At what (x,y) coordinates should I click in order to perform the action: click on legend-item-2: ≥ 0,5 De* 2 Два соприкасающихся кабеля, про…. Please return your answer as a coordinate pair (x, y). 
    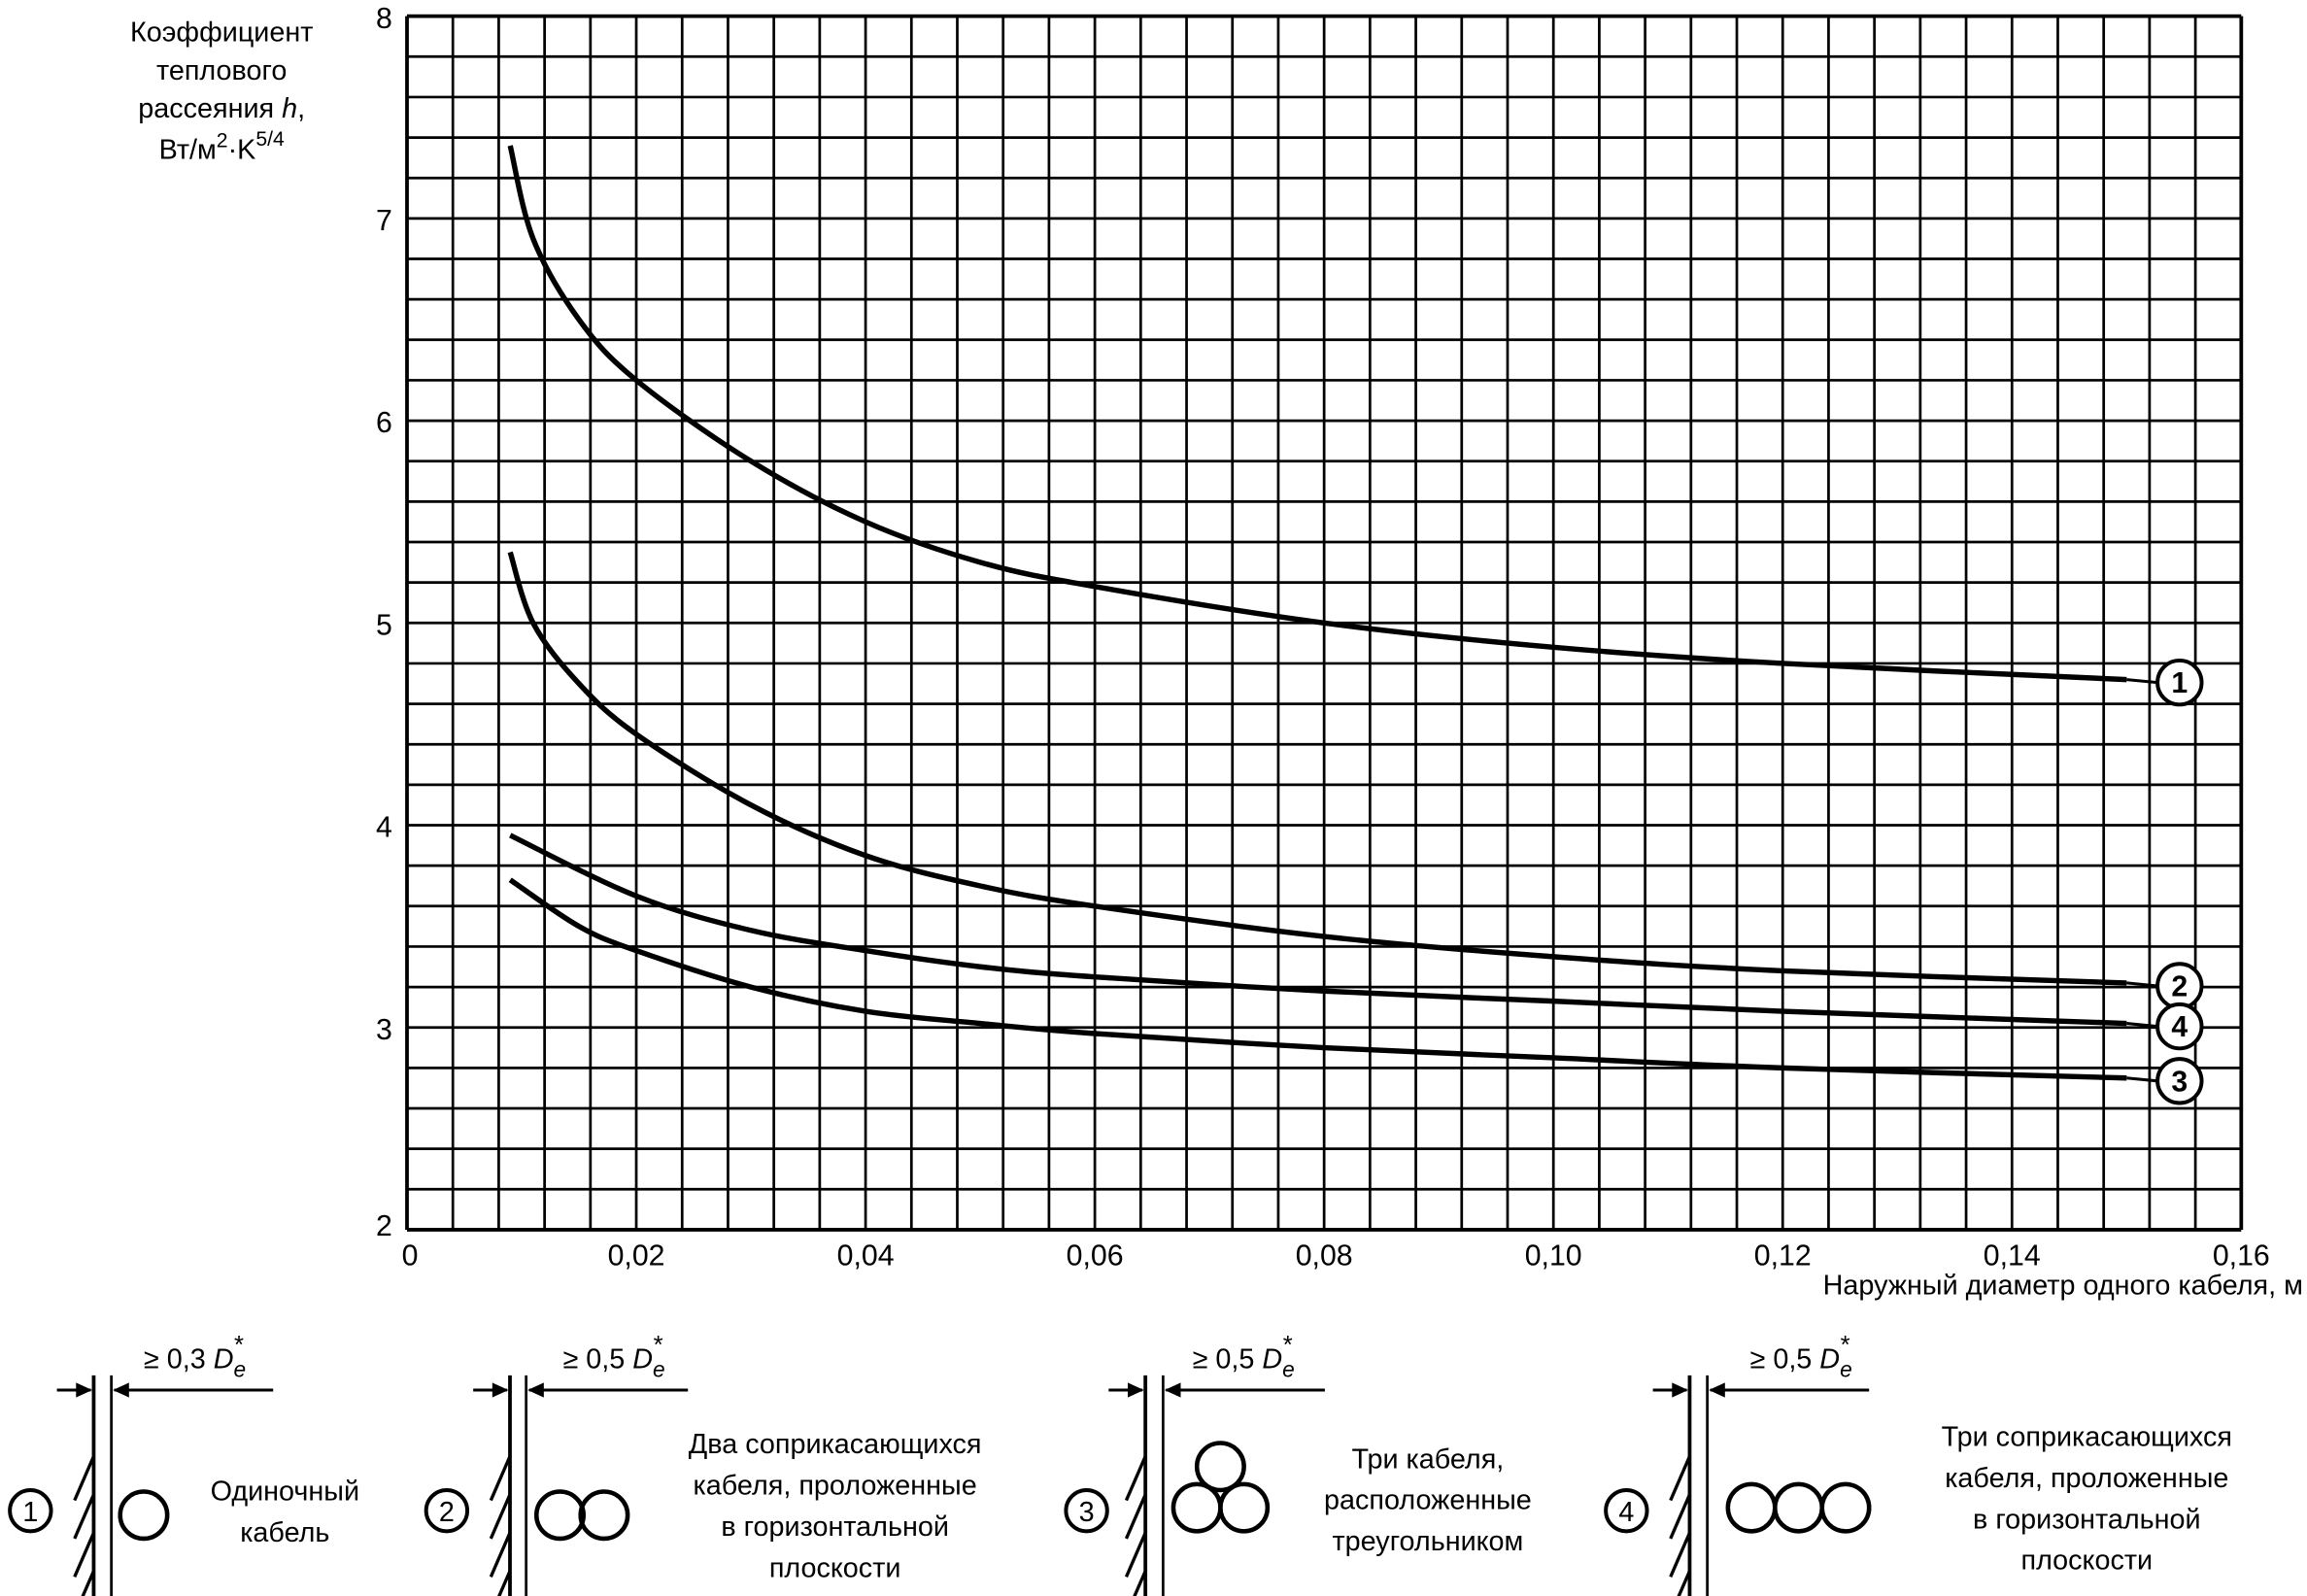
    Looking at the image, I should click on (703, 1464).